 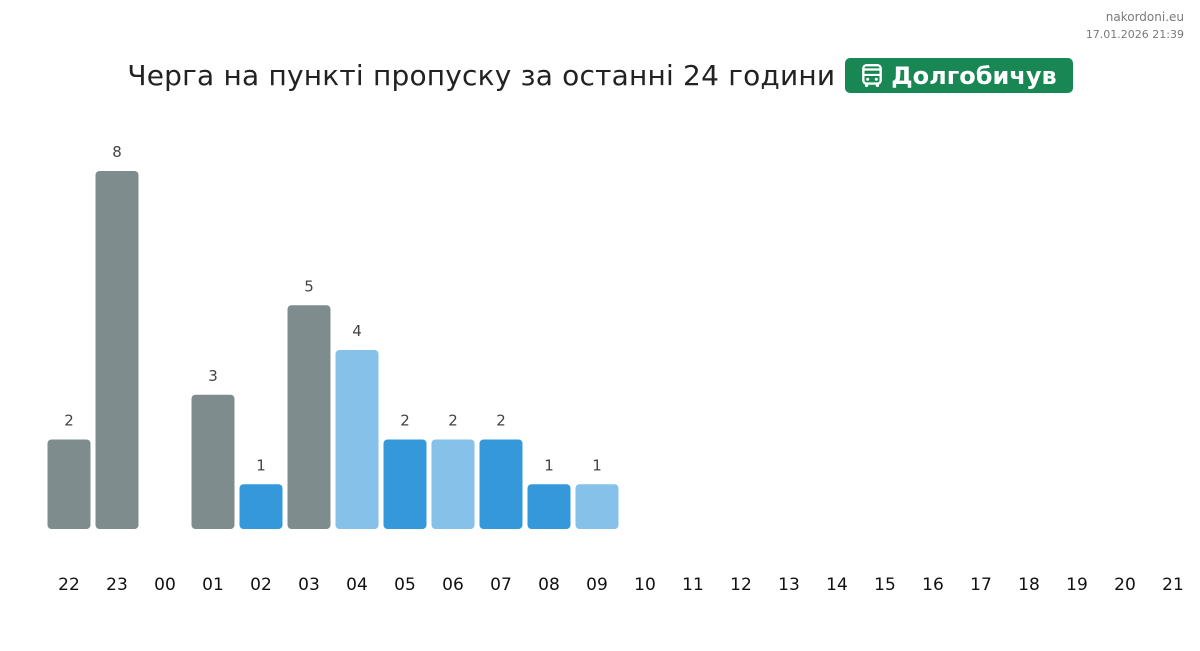 I want to click on bar-value-23: 8, so click(x=117, y=152).